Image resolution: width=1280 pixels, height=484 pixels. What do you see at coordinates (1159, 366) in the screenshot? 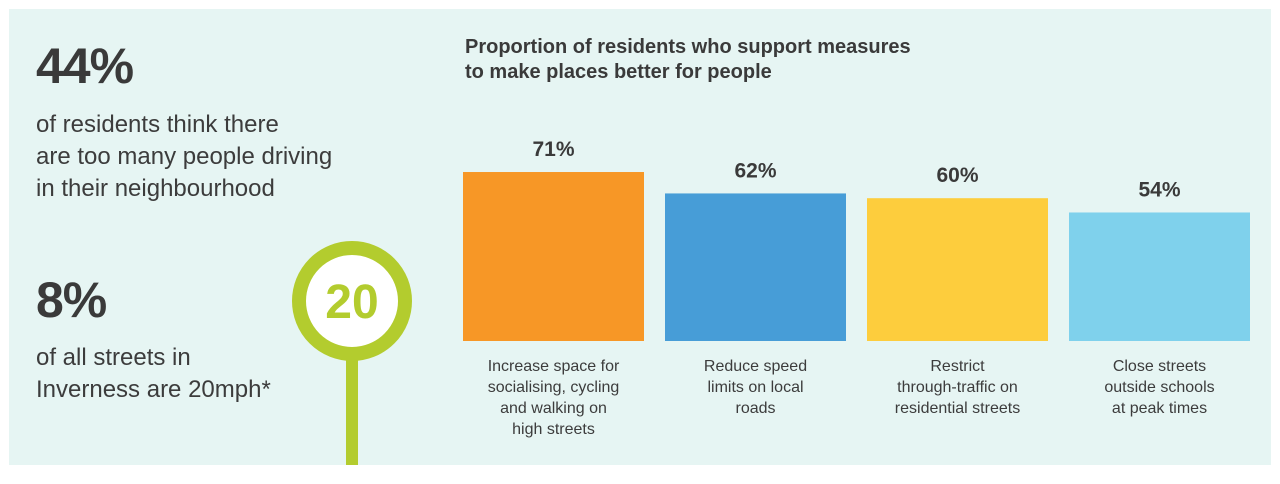
I see `category-label-line: Close streets` at bounding box center [1159, 366].